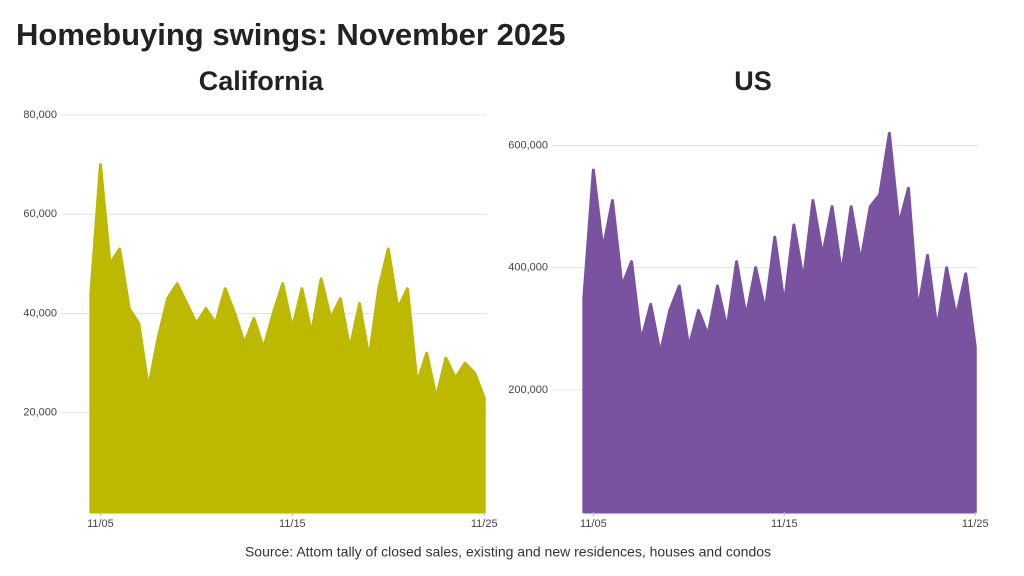  I want to click on page-title: Homebuying swings: November 2025, so click(291, 34).